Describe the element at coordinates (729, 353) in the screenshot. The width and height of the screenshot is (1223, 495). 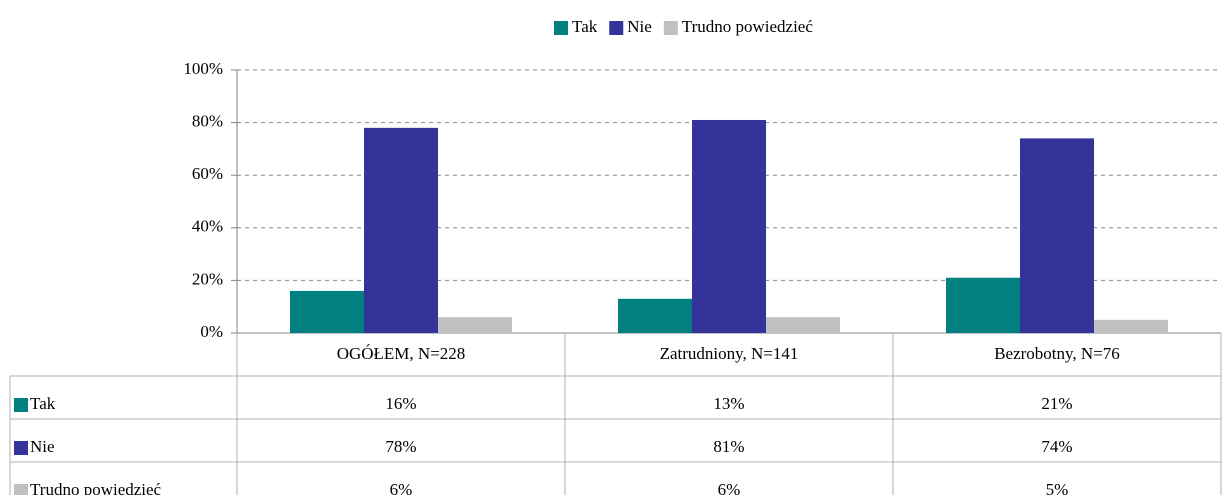
I see `x-tick-label: Zatrudniony, N=141` at that location.